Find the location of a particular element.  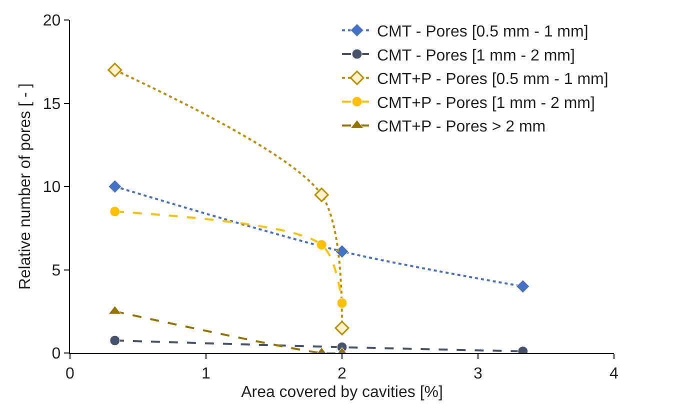

x-tick-label: 3 is located at coordinates (478, 373).